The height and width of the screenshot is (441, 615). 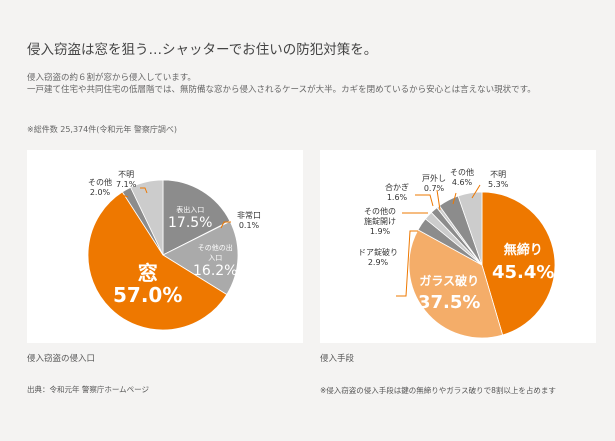 I want to click on label-door-lock-break: ドア錠破り 2.9%, so click(x=378, y=257).